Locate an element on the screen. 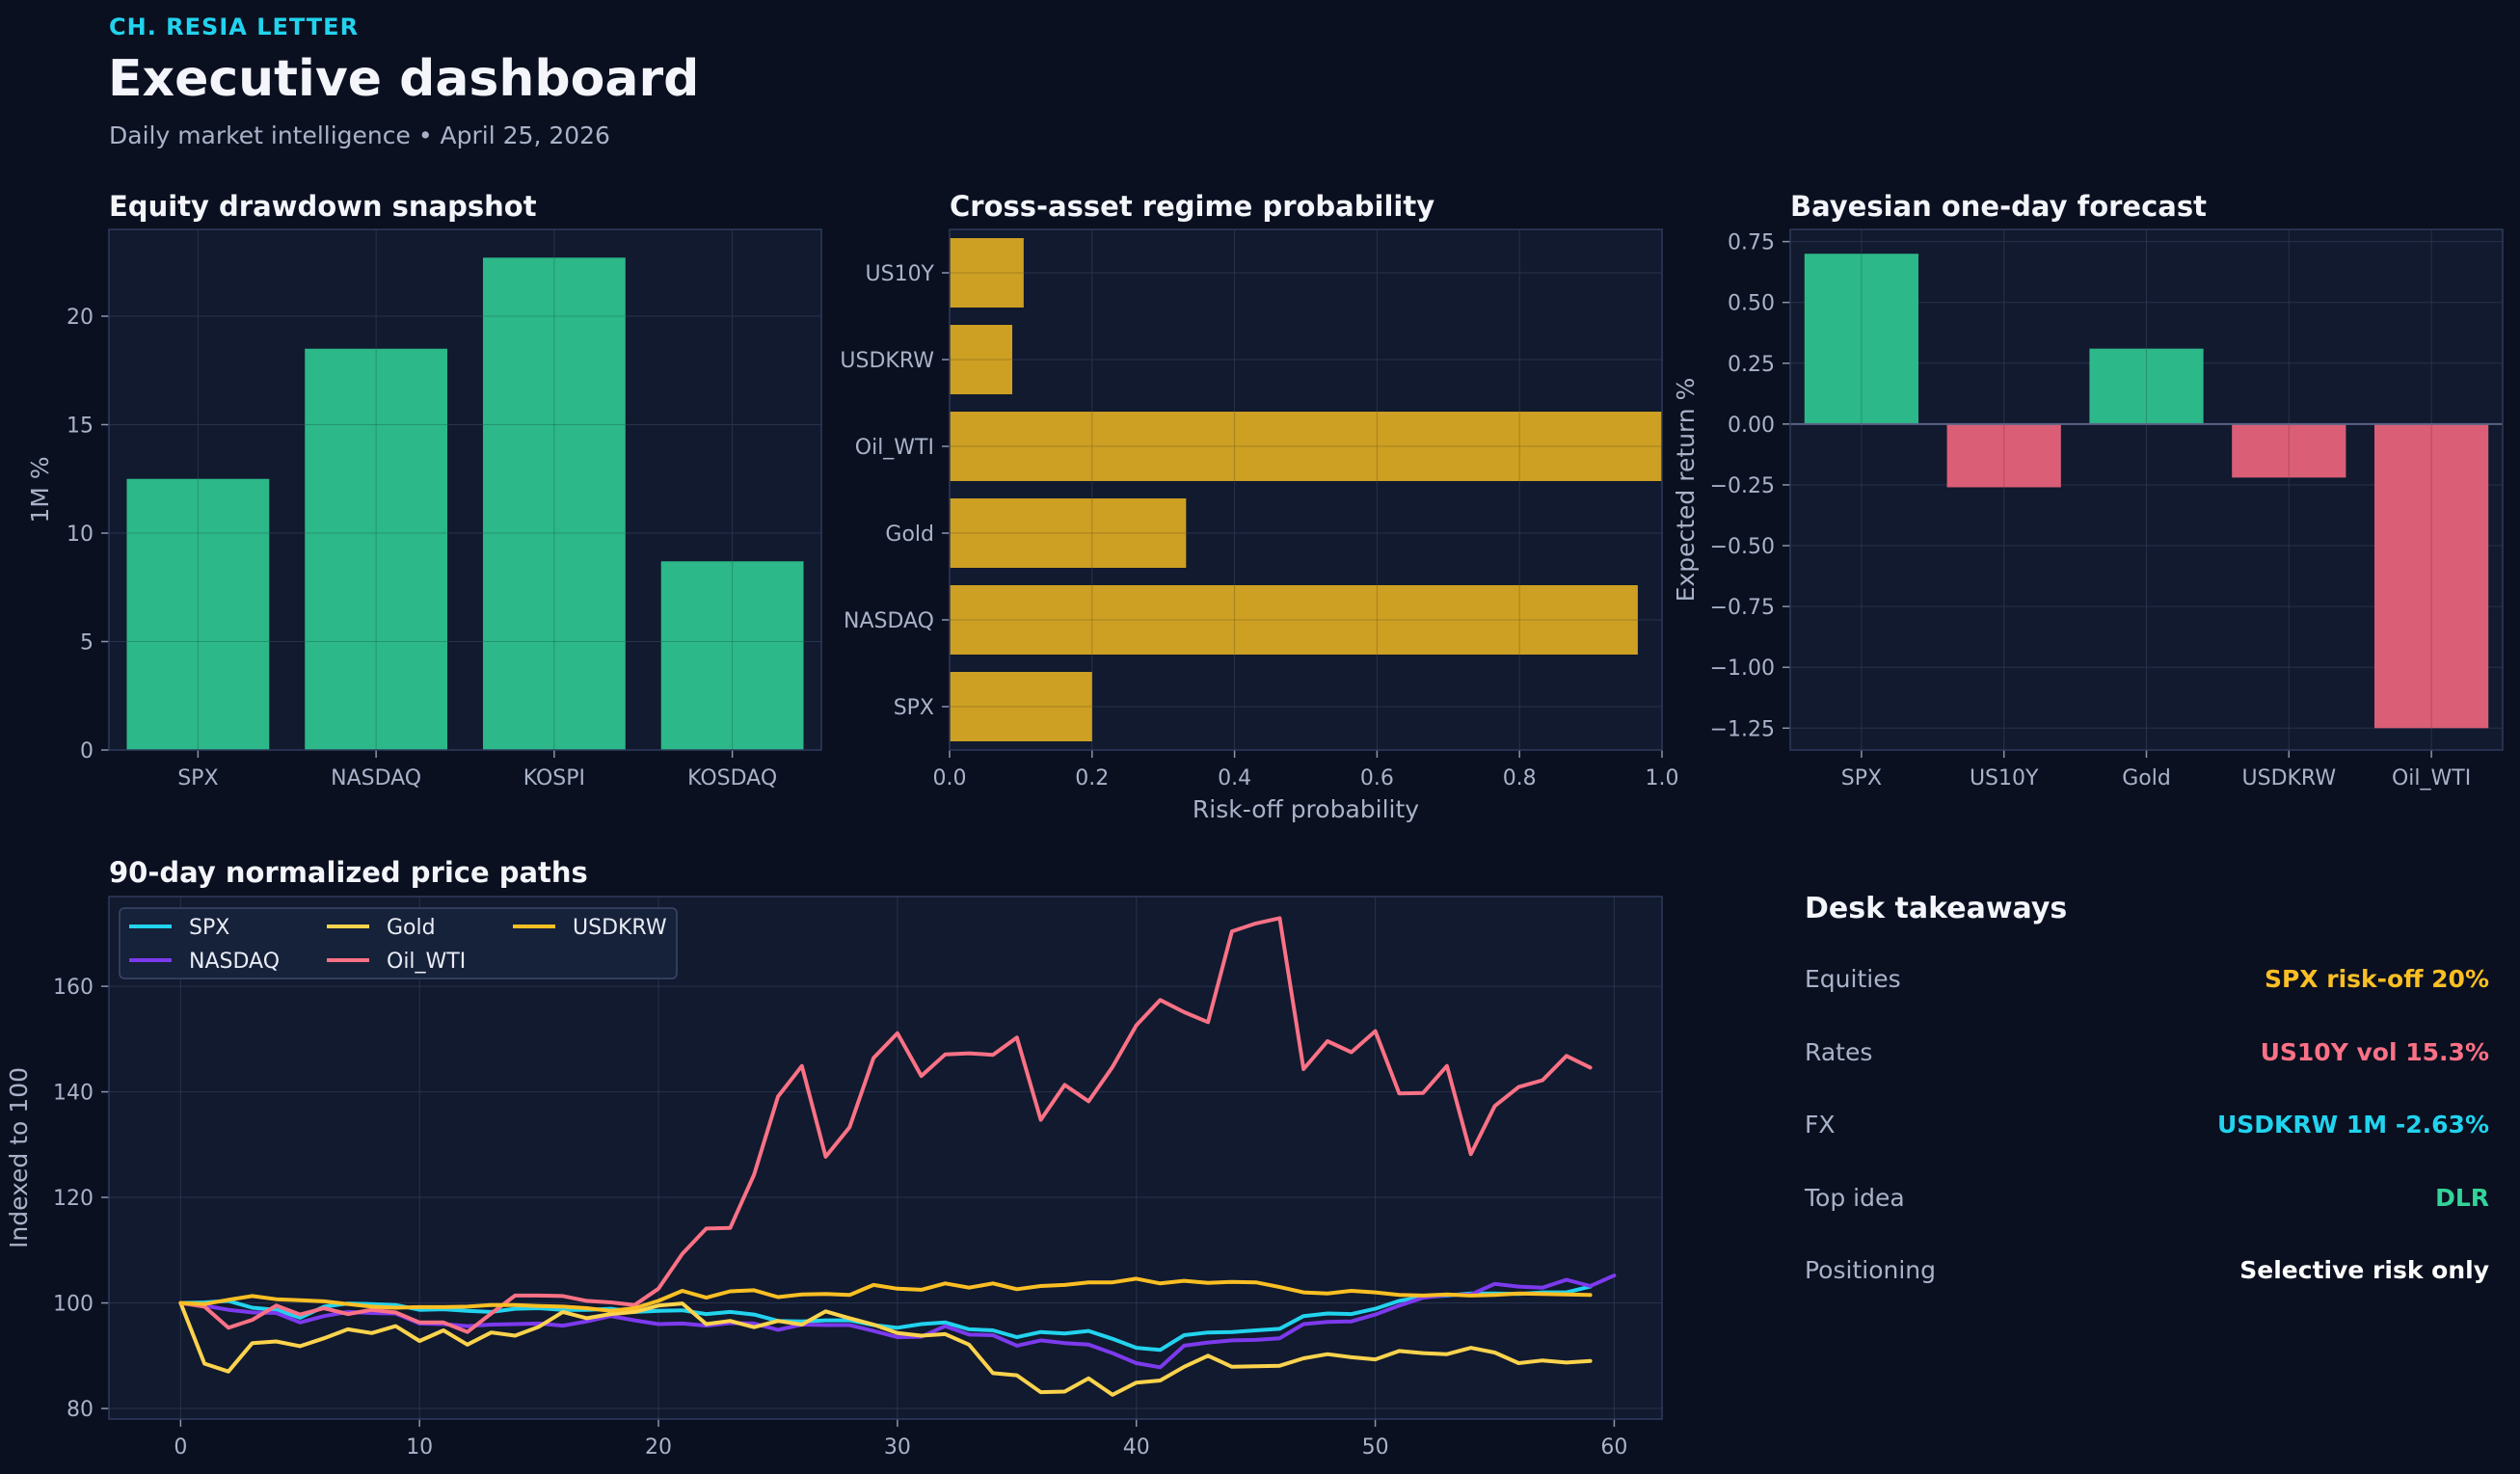 Image resolution: width=2520 pixels, height=1474 pixels. y-tick-label: 0.75 is located at coordinates (1751, 243).